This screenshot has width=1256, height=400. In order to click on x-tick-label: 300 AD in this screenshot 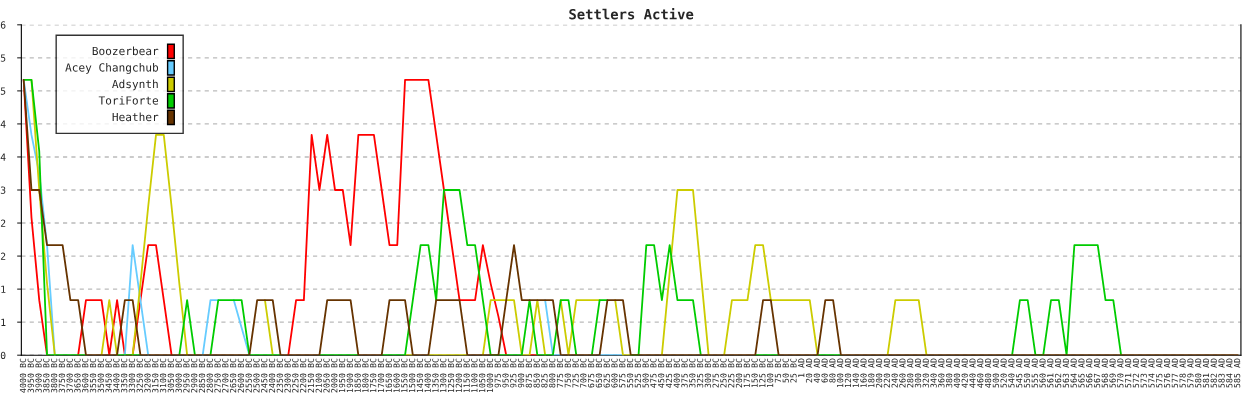, I will do `click(918, 373)`.